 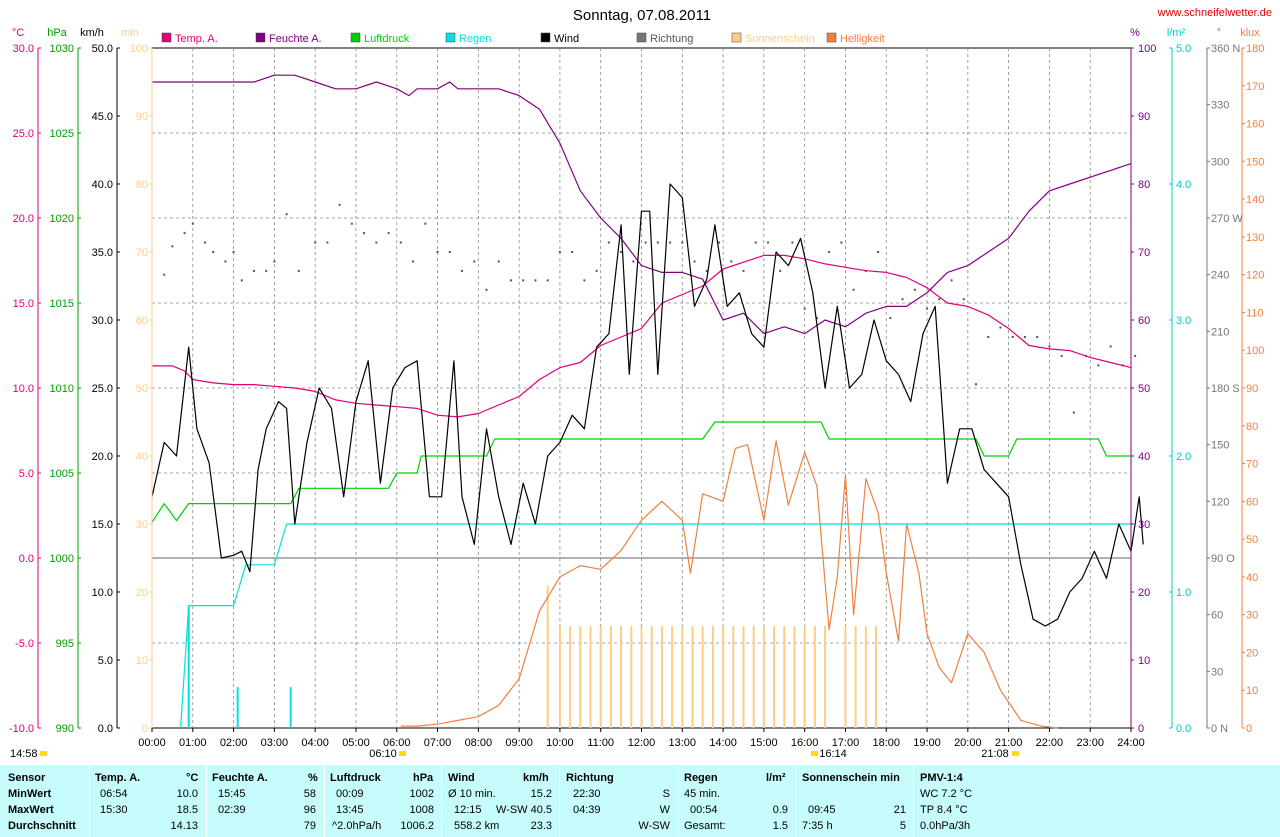 What do you see at coordinates (701, 778) in the screenshot?
I see `stats-header-rain: Regen` at bounding box center [701, 778].